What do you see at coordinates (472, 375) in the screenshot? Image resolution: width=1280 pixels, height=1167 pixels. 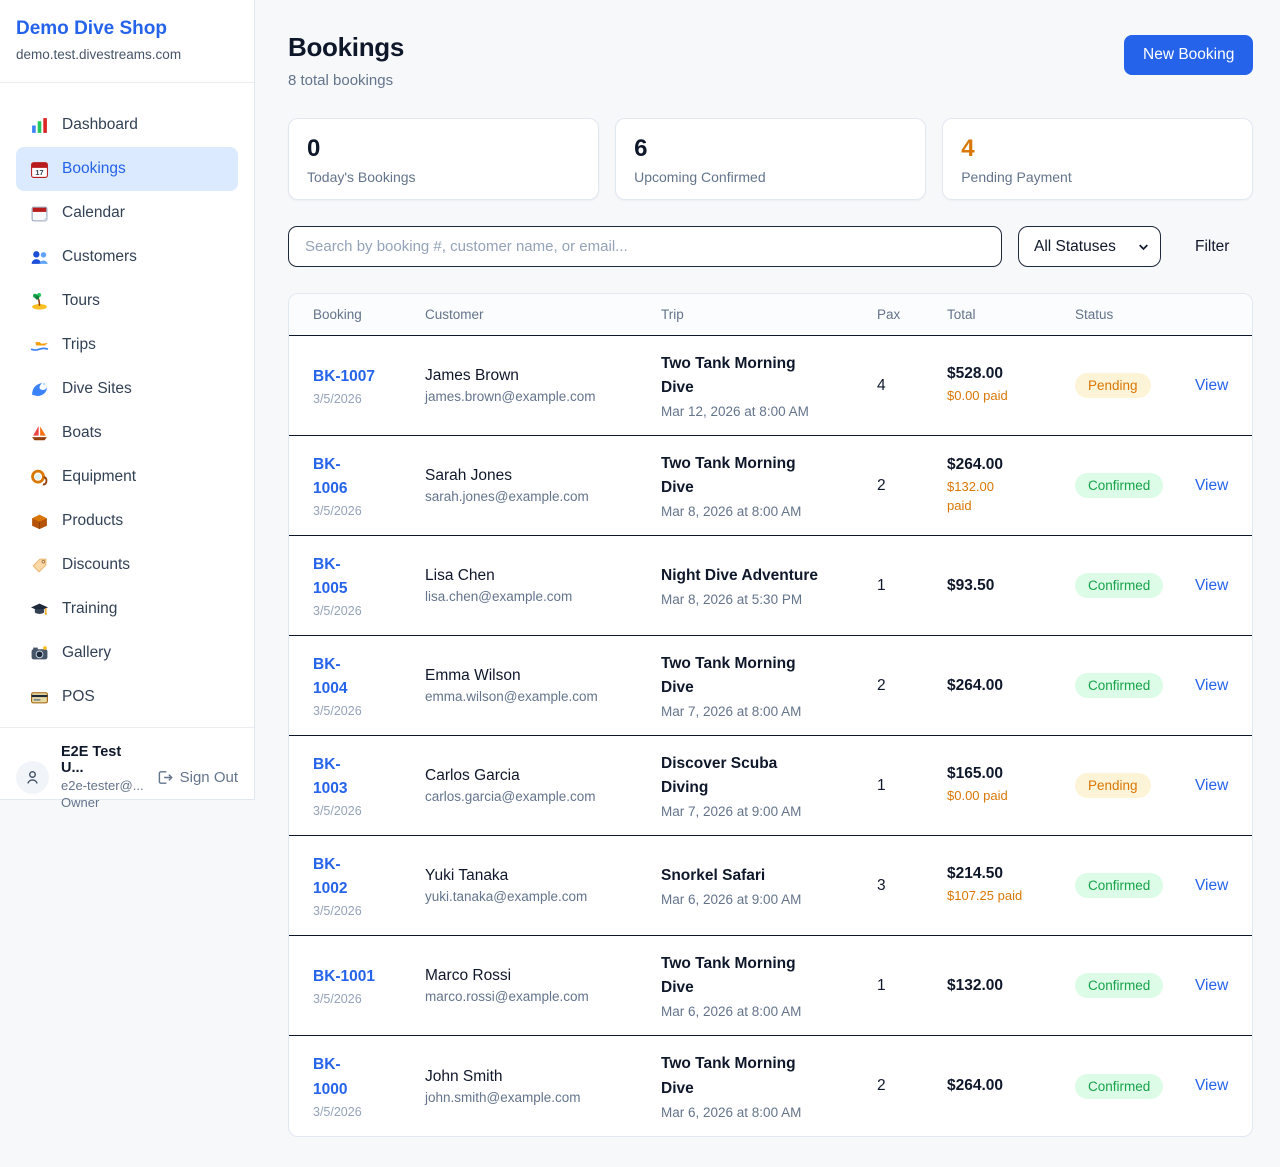 I see `customer-name: James Brown` at bounding box center [472, 375].